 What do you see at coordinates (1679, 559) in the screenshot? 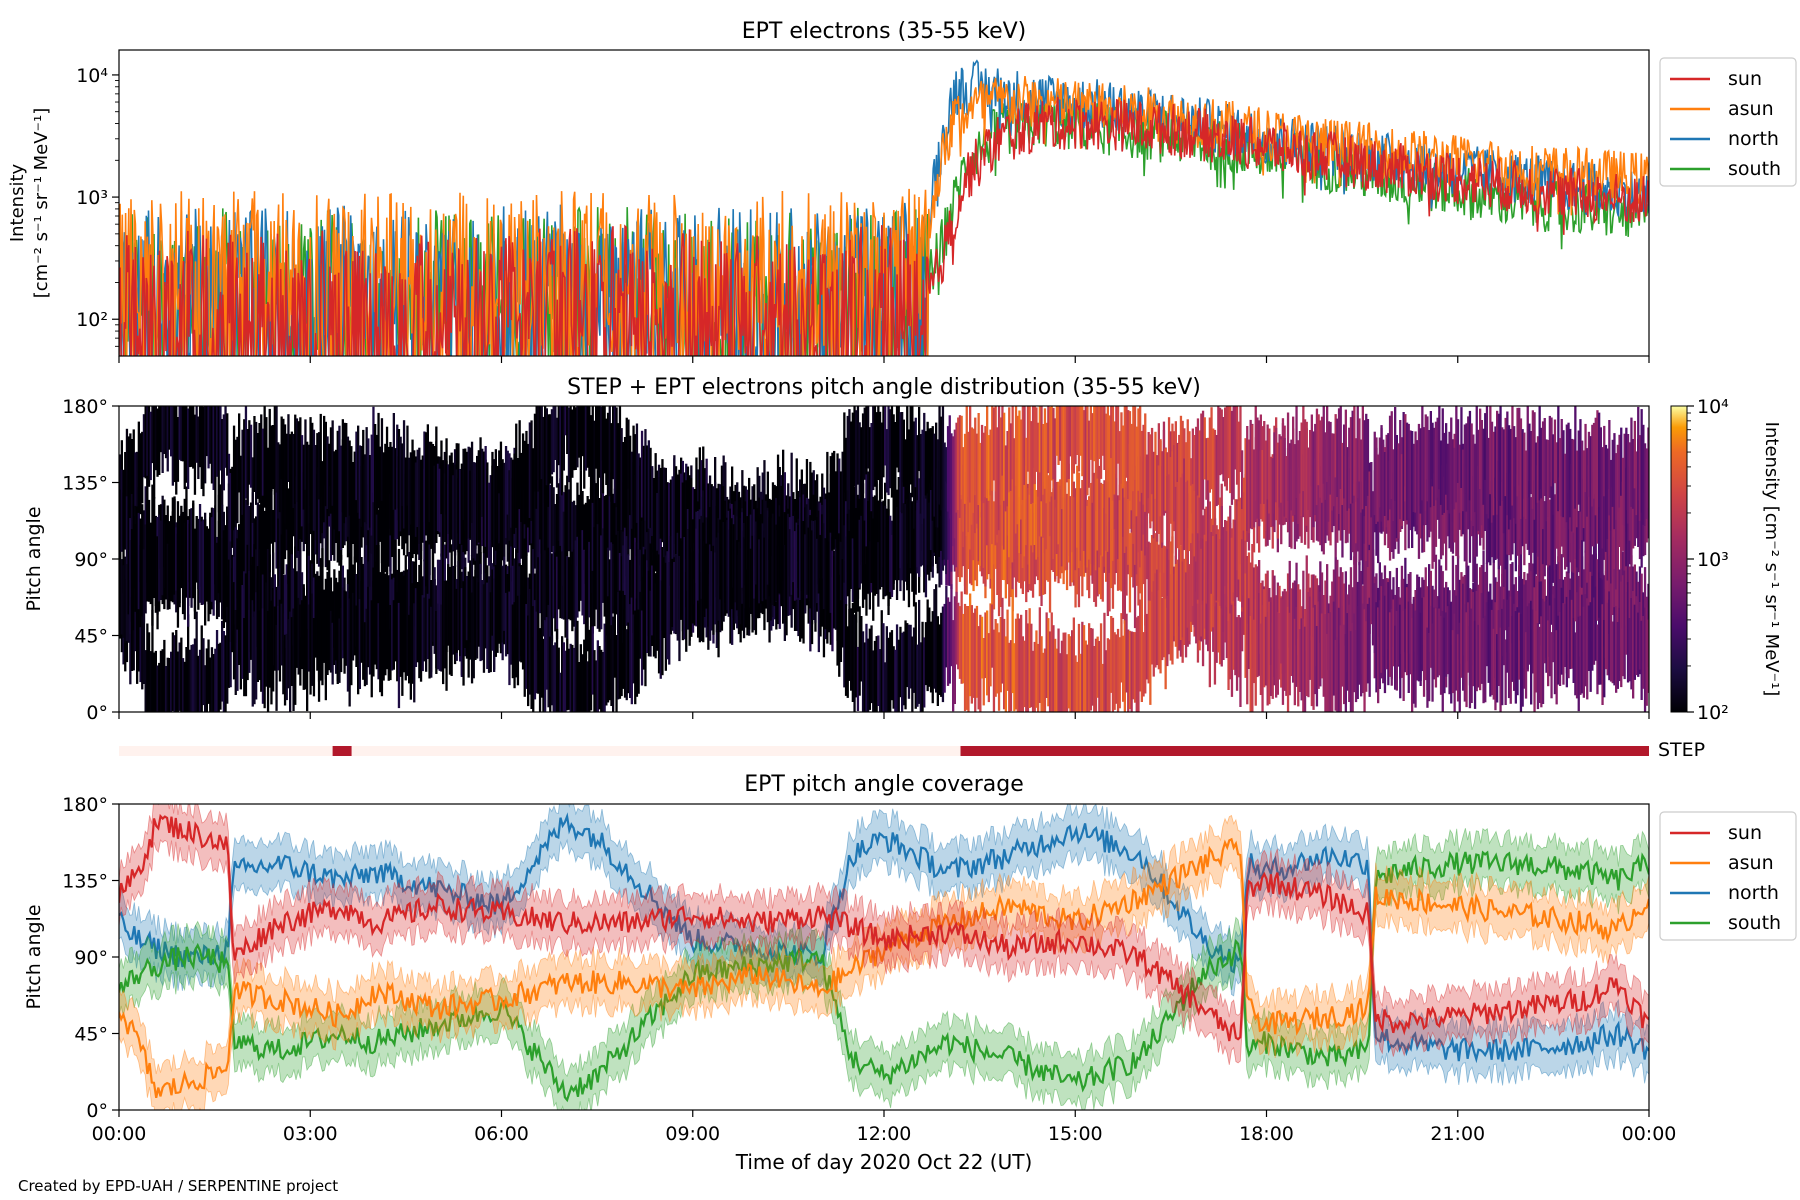
I see `colorbar` at bounding box center [1679, 559].